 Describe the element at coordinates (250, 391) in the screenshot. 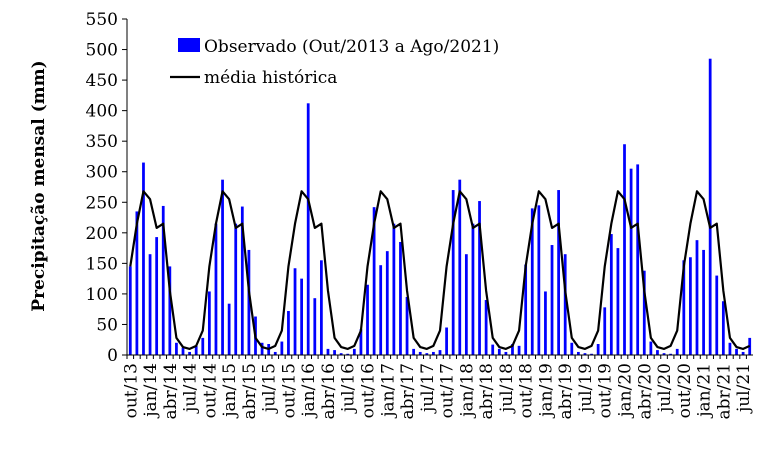

I see `x-tick-label: abr/15` at that location.